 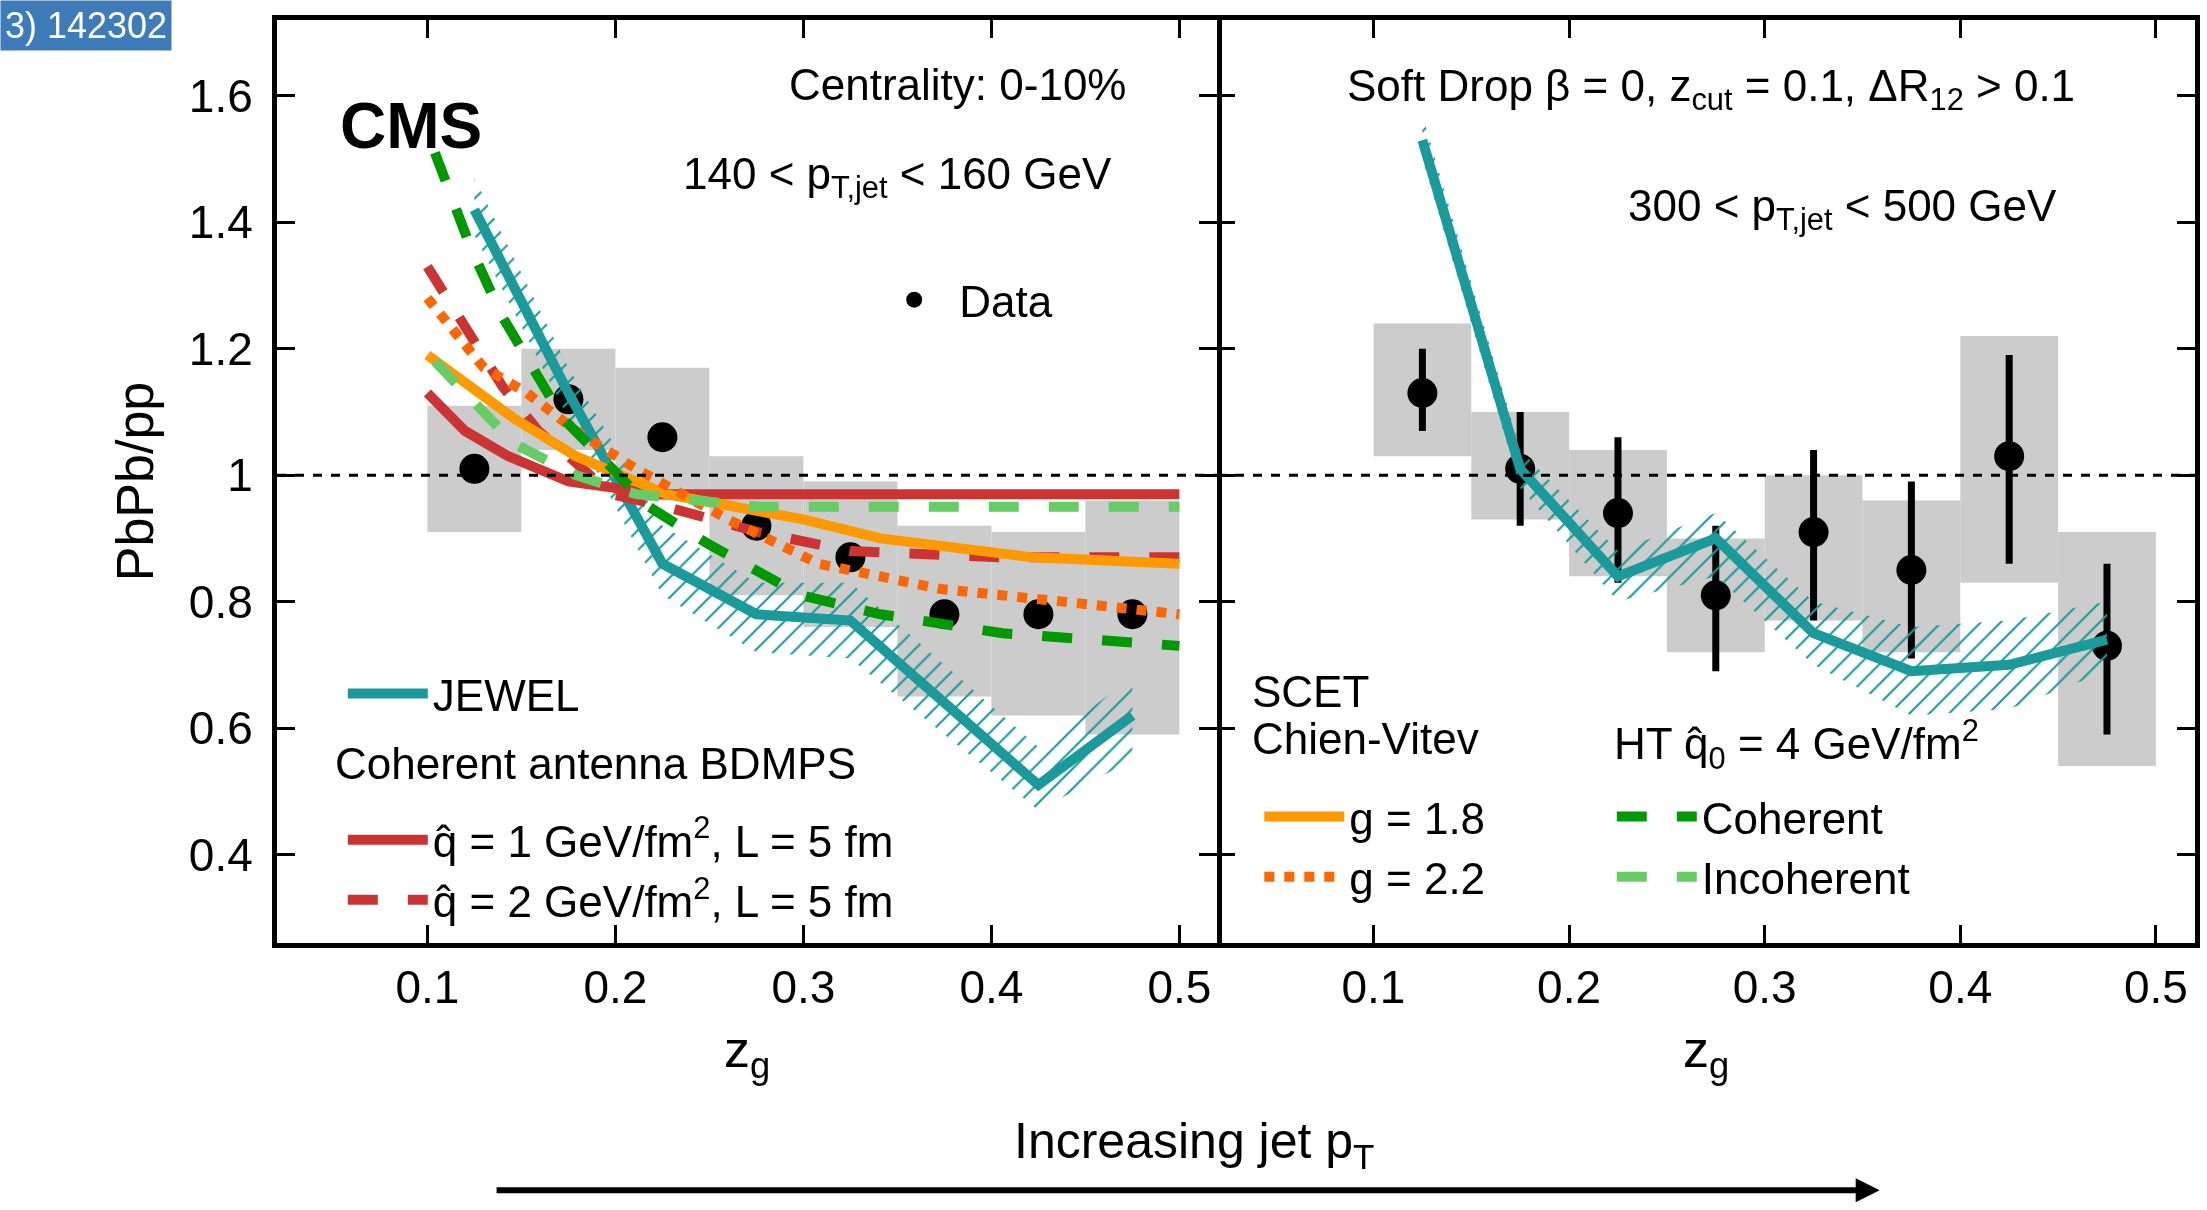 What do you see at coordinates (958, 84) in the screenshot?
I see `annotation: Centrality: 0-10%` at bounding box center [958, 84].